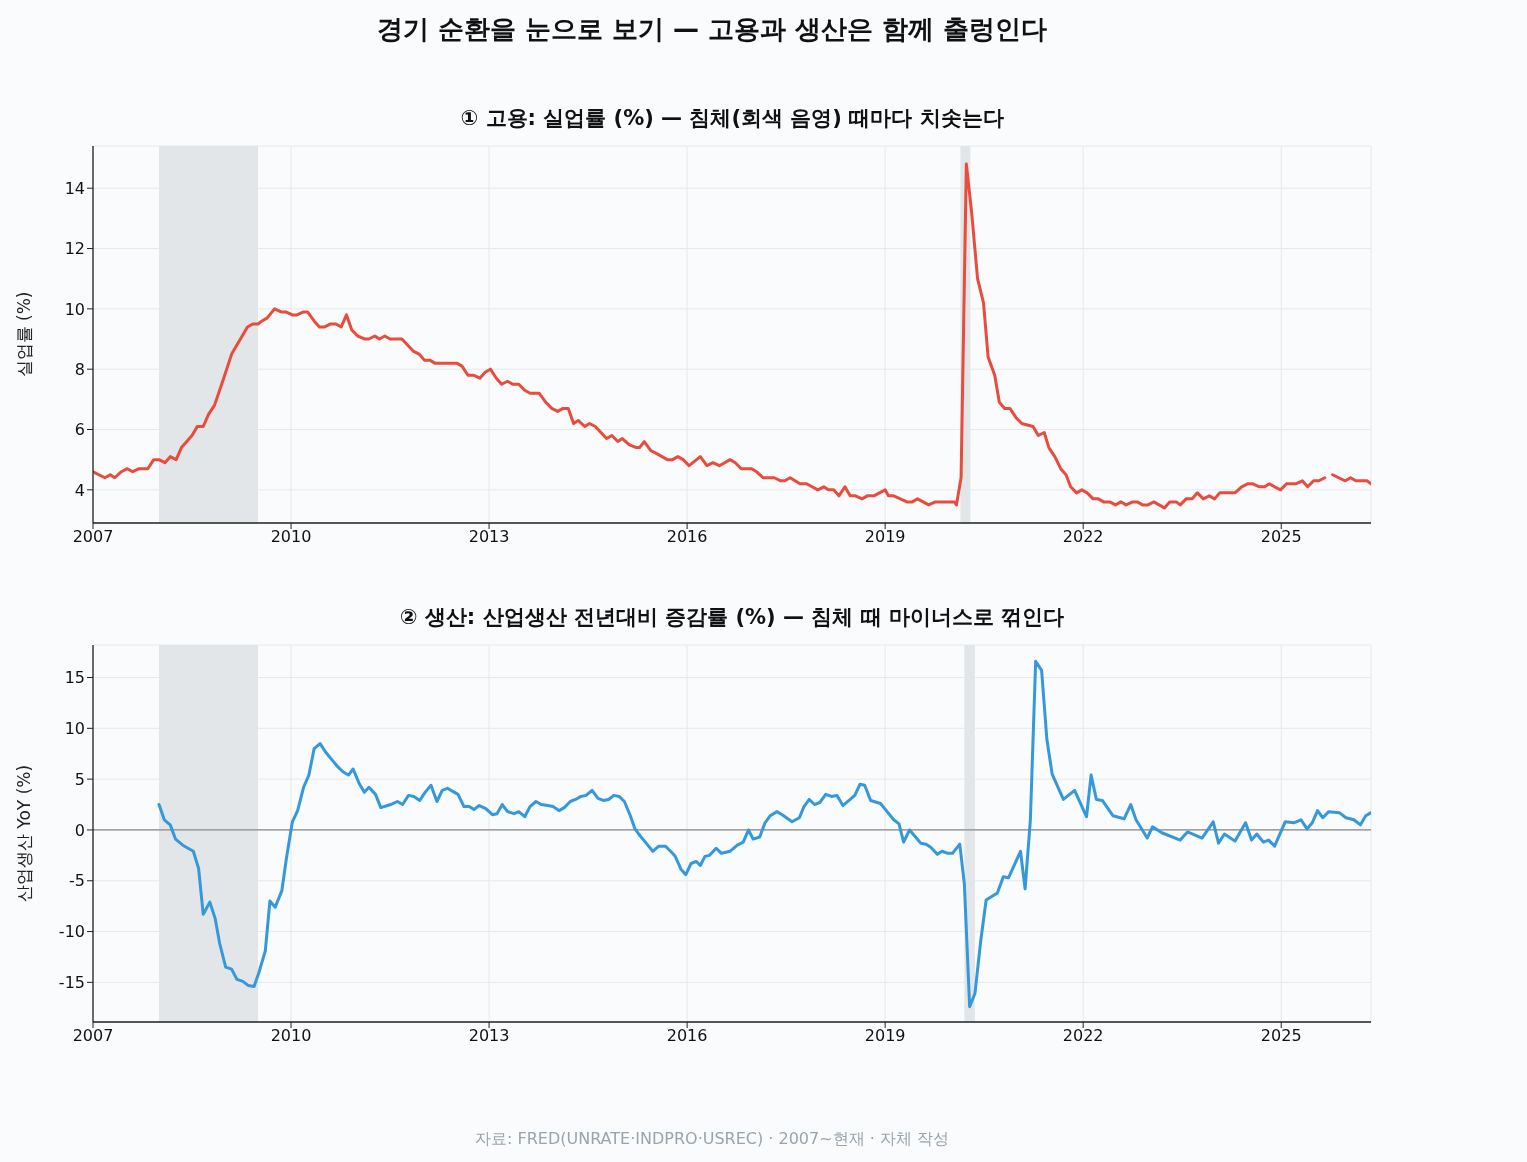 Image resolution: width=1527 pixels, height=1162 pixels. I want to click on chart-title: ② 생산: 산업생산 전년대비 증감률 (%) — 침체 때 마이너스로 꺾인다, so click(732, 617).